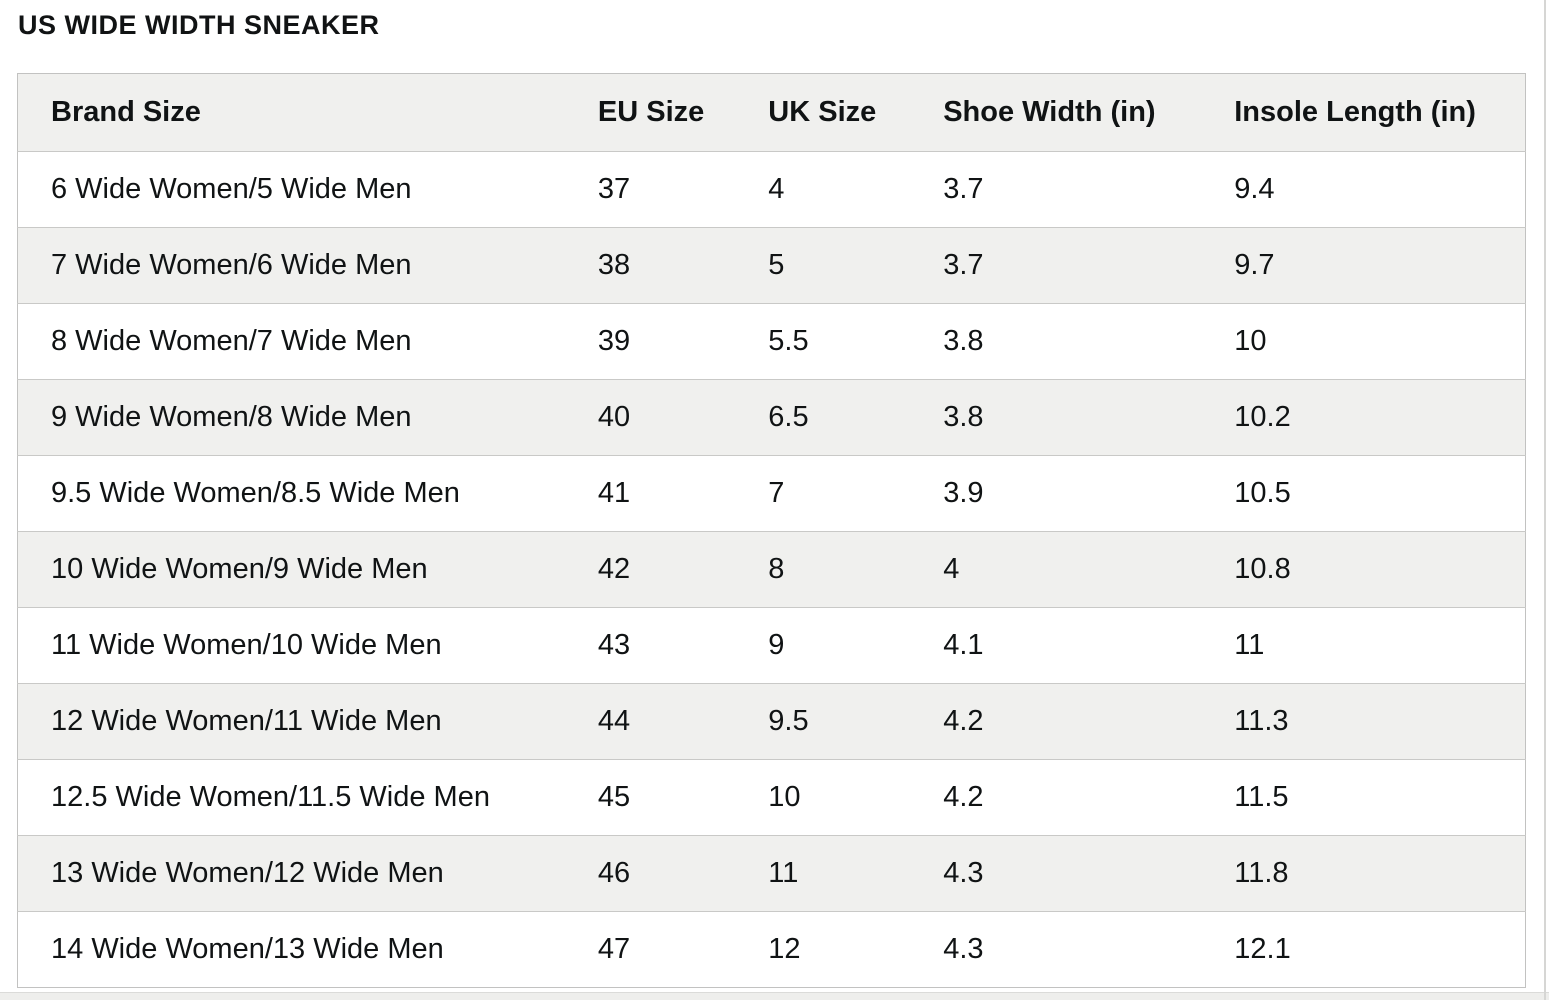  I want to click on table-cell: 44, so click(650, 721).